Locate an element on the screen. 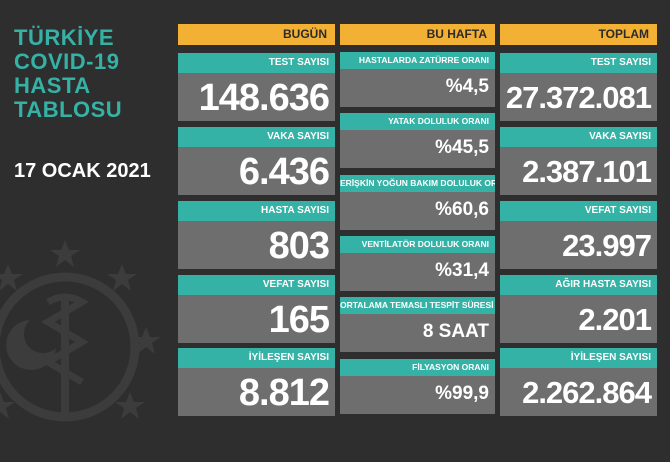 The height and width of the screenshot is (462, 670). card-value: 165 is located at coordinates (299, 320).